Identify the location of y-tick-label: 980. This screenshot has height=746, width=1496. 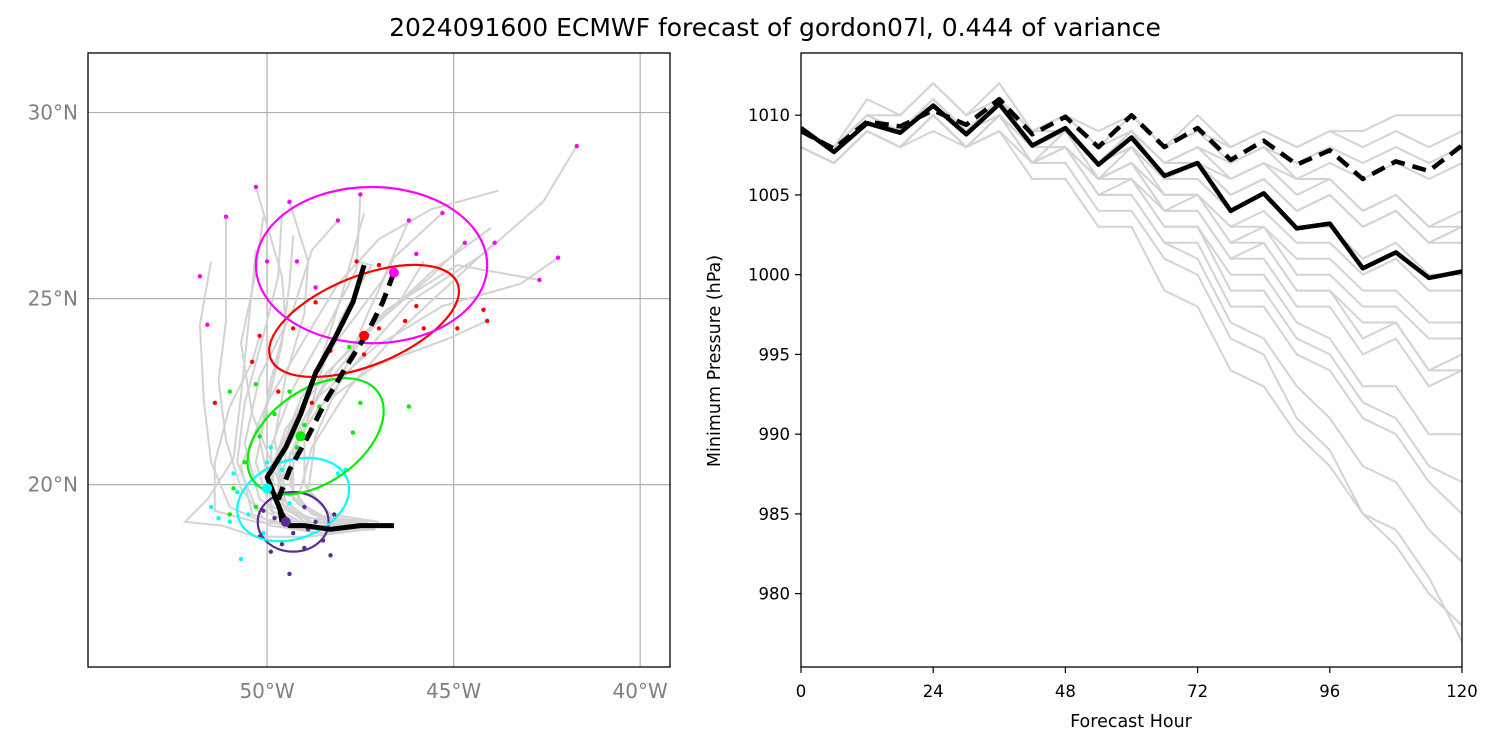
(775, 594).